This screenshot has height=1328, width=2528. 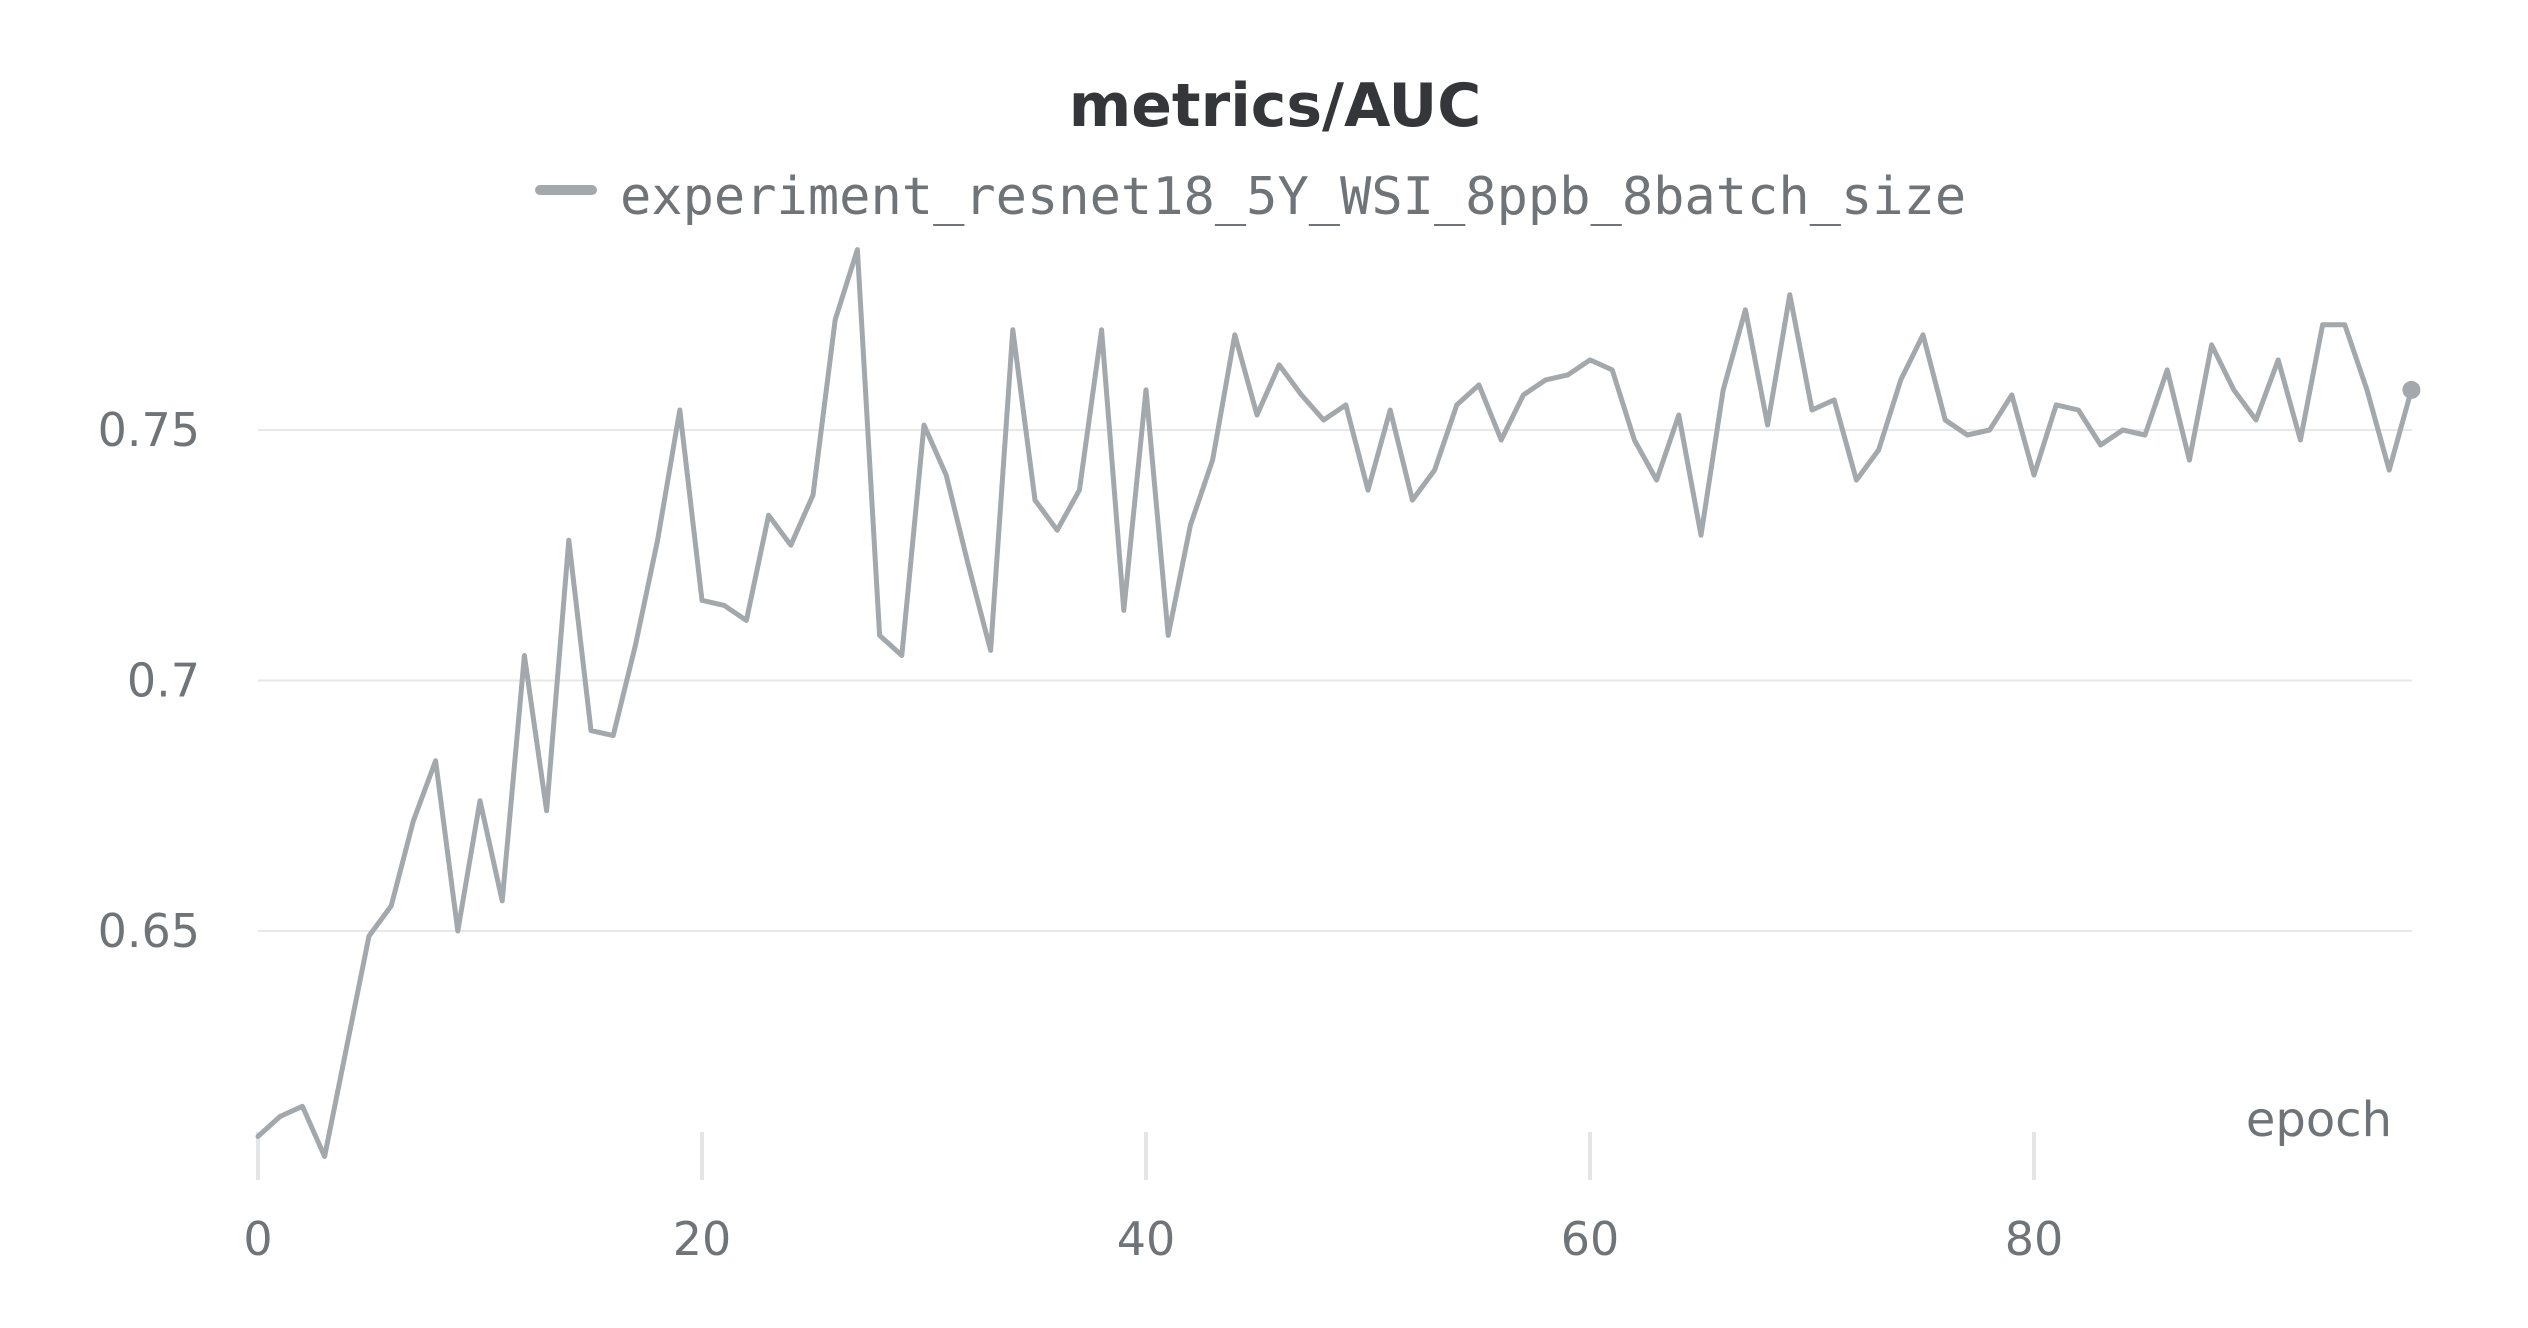 What do you see at coordinates (2034, 1239) in the screenshot?
I see `x-tick-label: 80` at bounding box center [2034, 1239].